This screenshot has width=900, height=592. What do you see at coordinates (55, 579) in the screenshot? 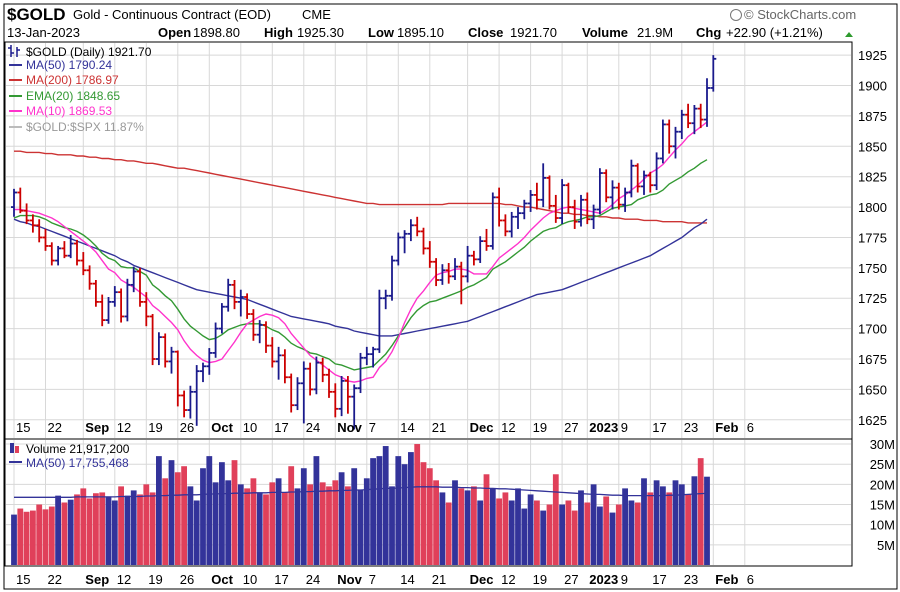
I see `x-tick-label: 22` at bounding box center [55, 579].